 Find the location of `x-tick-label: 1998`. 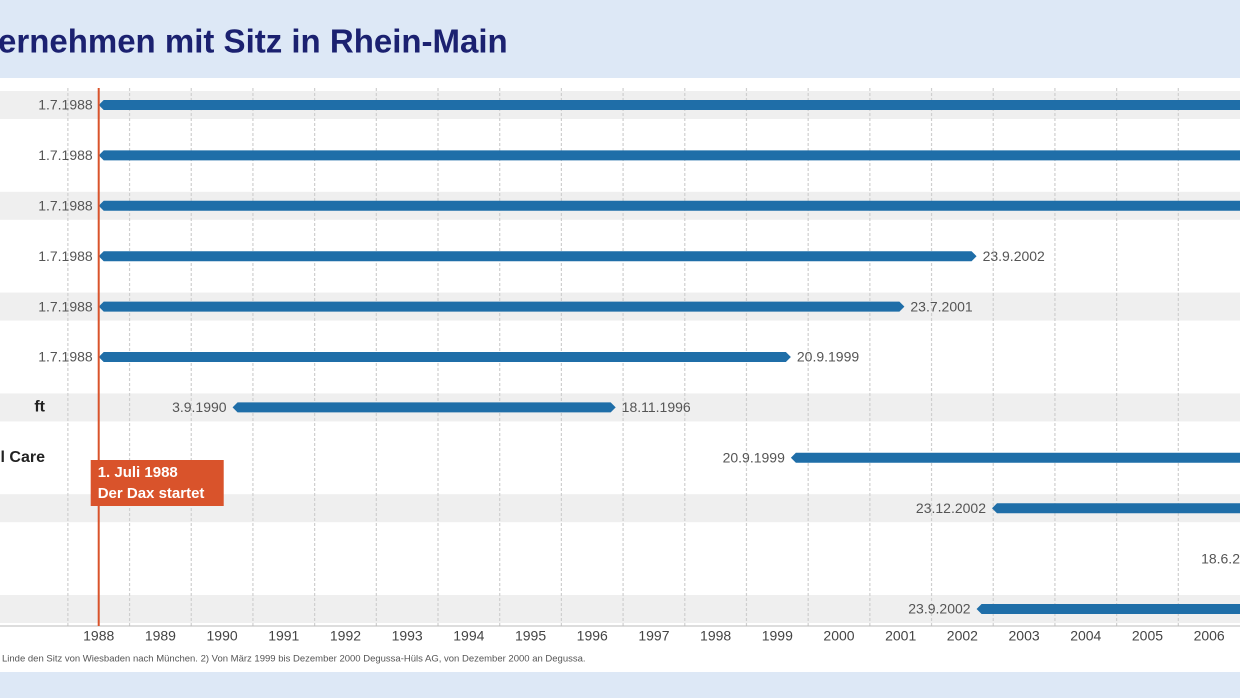

x-tick-label: 1998 is located at coordinates (715, 636).